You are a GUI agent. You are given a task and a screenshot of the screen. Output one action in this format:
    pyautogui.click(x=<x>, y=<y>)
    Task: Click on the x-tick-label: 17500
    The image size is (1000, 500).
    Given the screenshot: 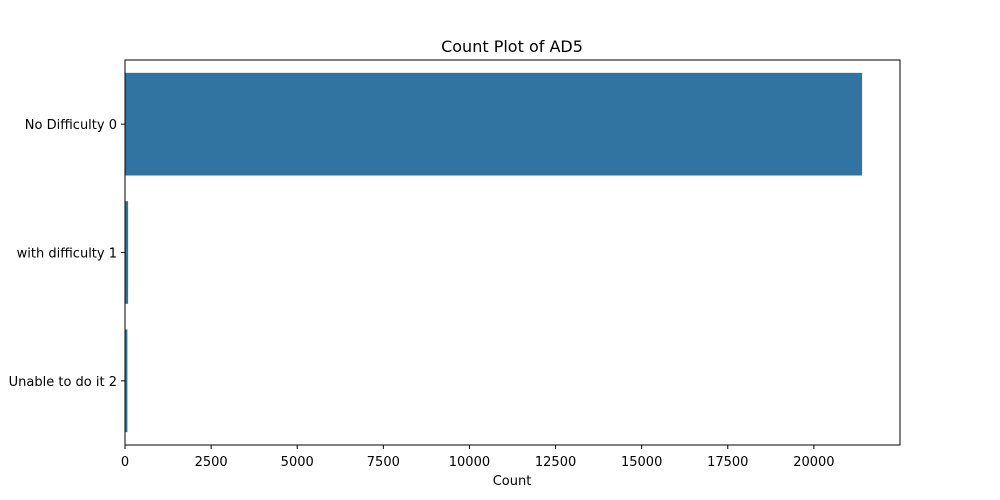 What is the action you would take?
    pyautogui.click(x=727, y=462)
    